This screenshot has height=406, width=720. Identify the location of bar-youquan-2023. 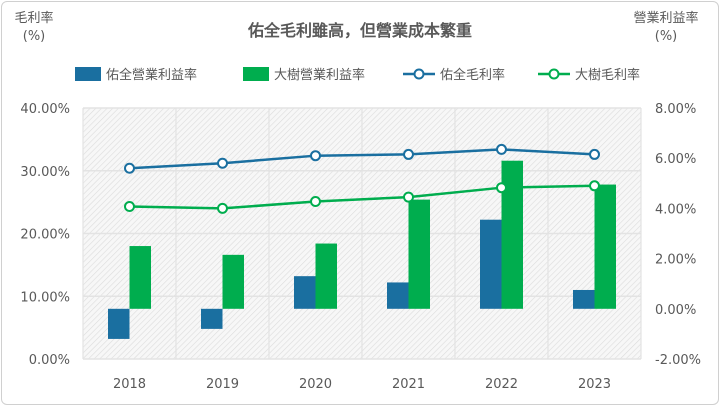
(584, 299).